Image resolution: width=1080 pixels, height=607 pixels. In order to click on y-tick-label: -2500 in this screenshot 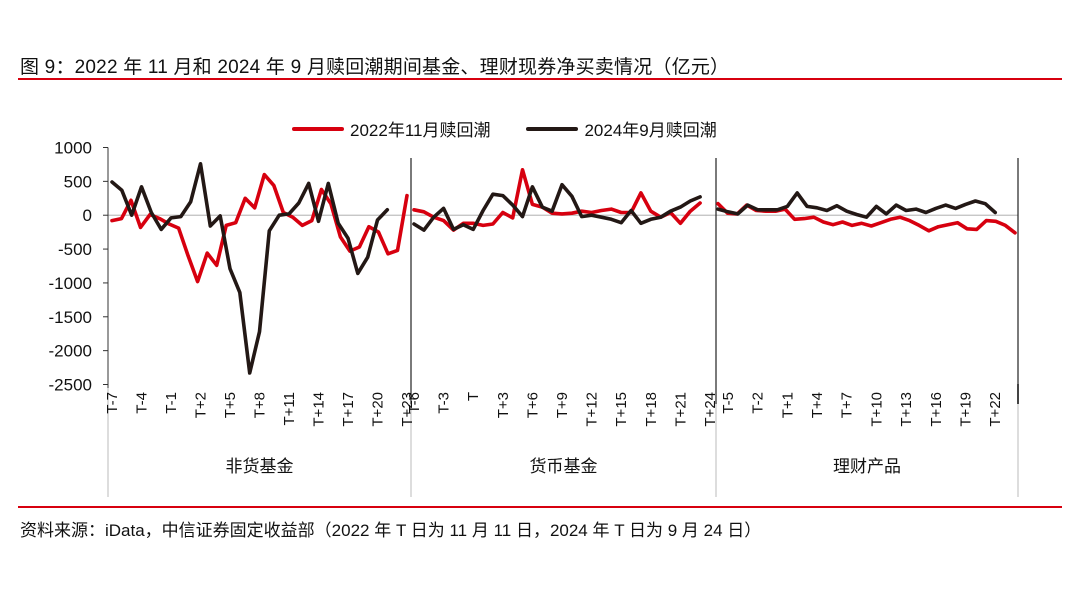, I will do `click(70, 385)`.